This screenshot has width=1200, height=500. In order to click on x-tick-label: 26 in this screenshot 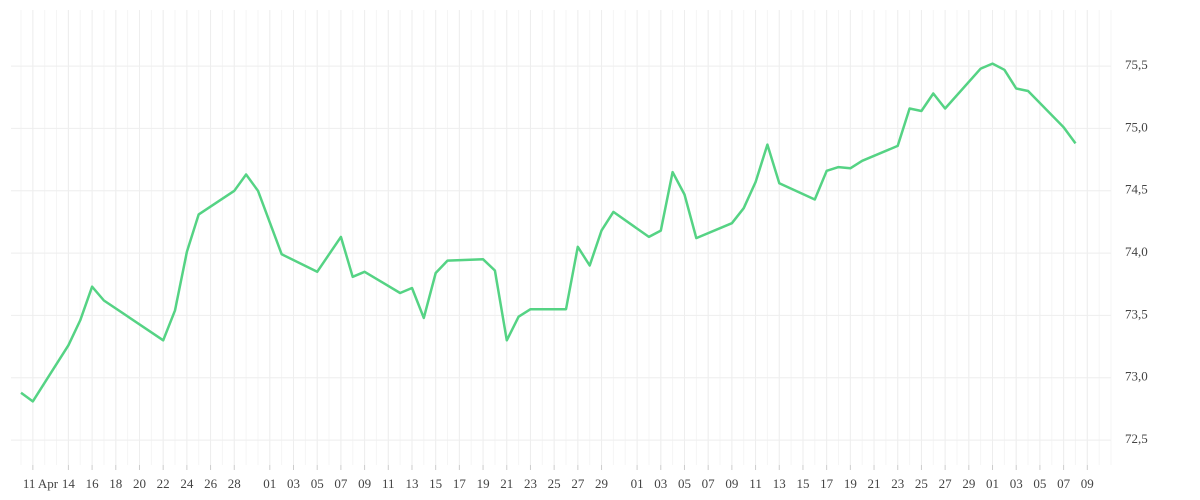, I will do `click(211, 483)`.